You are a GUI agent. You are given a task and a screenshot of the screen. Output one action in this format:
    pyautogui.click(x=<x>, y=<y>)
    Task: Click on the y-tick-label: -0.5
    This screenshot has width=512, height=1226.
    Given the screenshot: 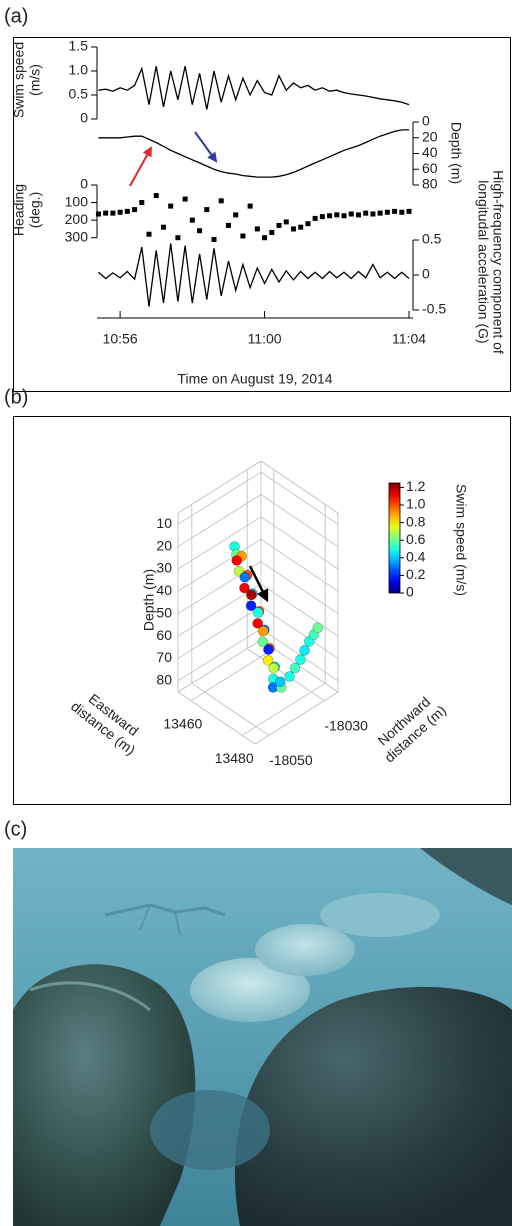 What is the action you would take?
    pyautogui.click(x=434, y=309)
    